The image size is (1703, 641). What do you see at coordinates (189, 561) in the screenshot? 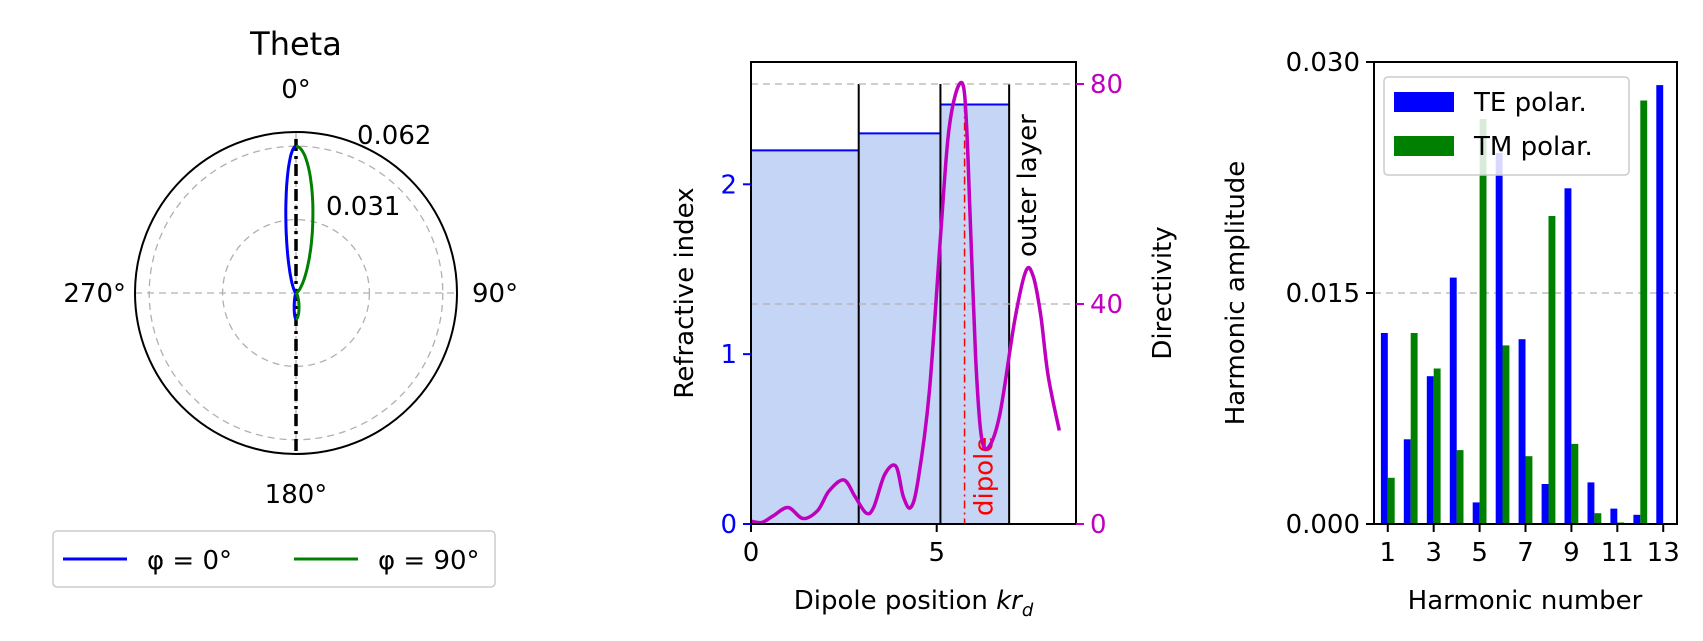
I see `legend-label-phi-0: φ = 0°` at bounding box center [189, 561].